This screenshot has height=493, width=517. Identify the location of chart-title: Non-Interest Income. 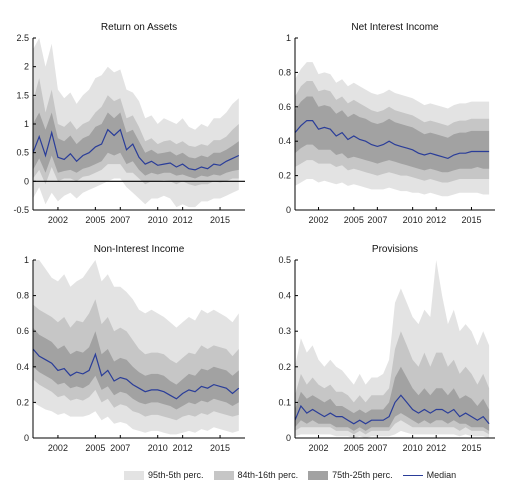
(139, 249).